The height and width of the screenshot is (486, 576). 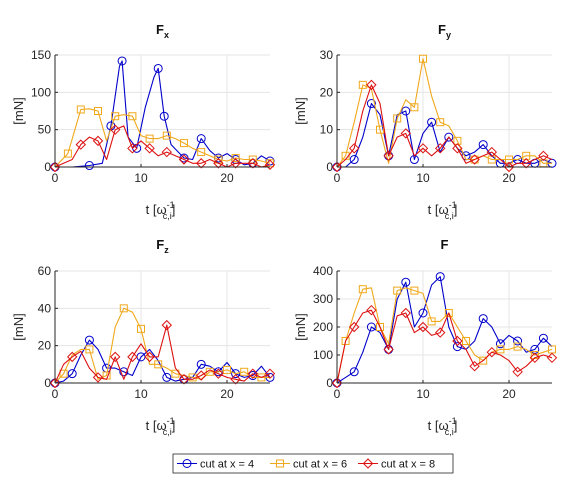 I want to click on x-axis-label-symbol: ω, so click(x=444, y=209).